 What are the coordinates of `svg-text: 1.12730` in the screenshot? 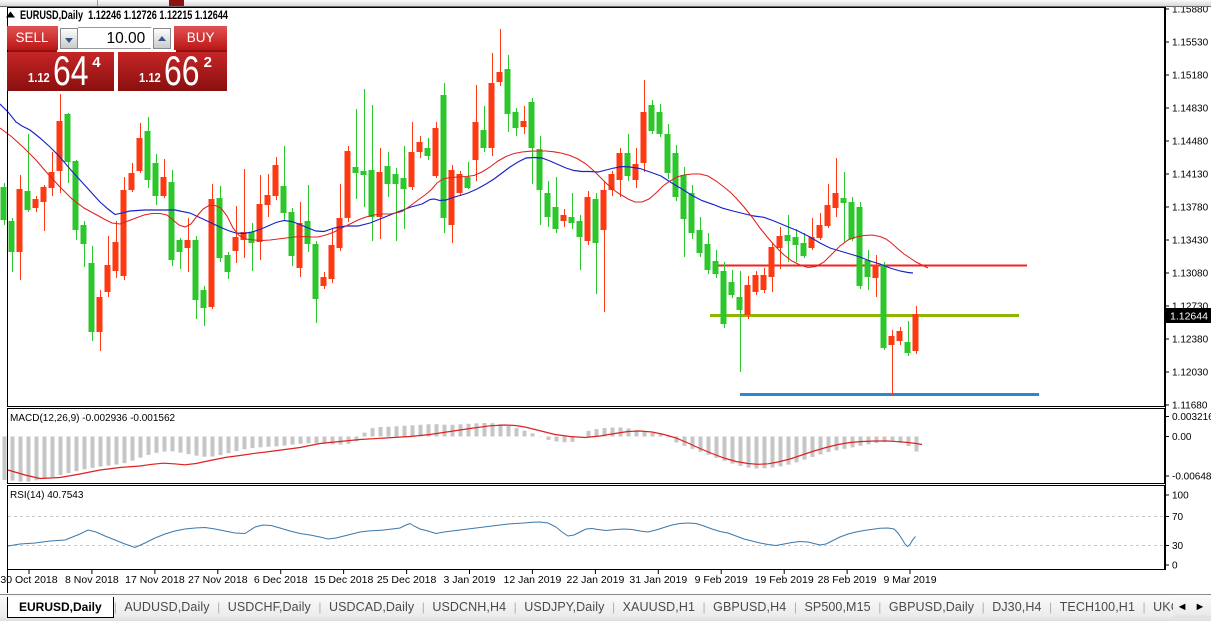 It's located at (1190, 307).